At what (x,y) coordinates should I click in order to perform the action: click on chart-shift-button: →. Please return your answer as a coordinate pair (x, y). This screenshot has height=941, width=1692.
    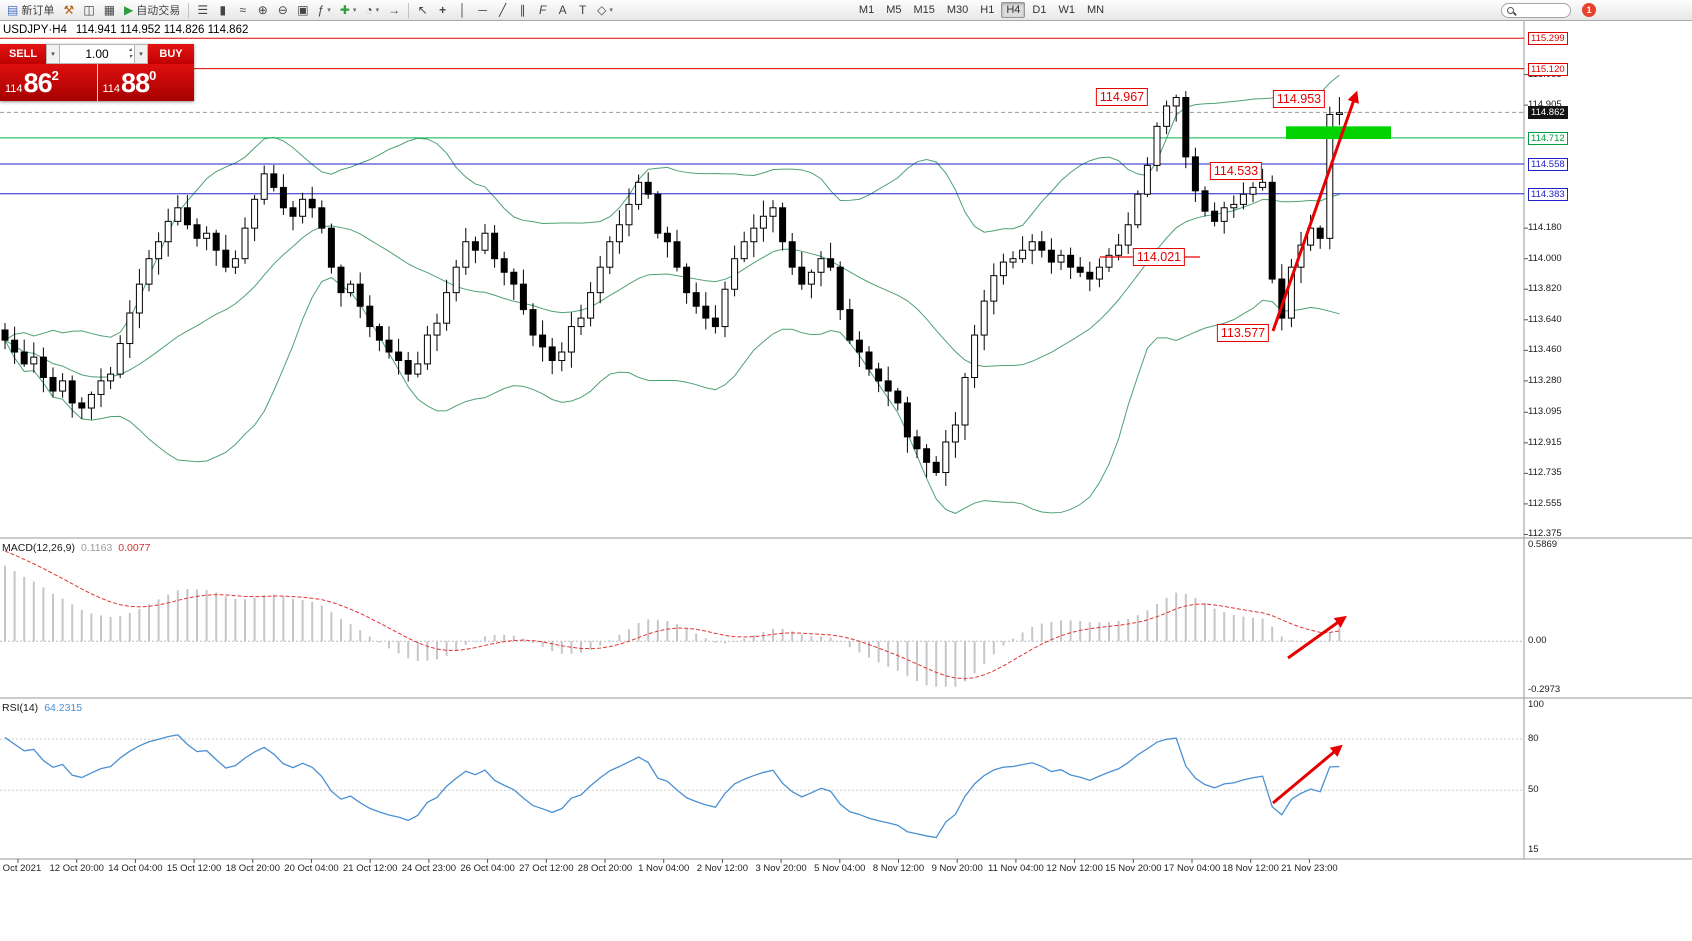
    Looking at the image, I should click on (394, 10).